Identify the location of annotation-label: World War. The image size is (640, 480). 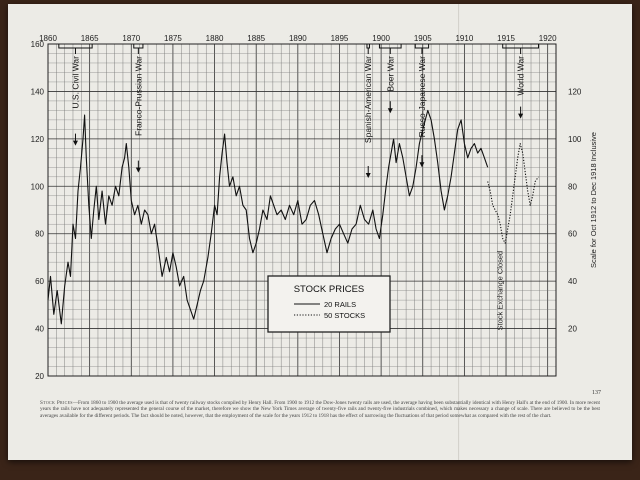
(521, 76).